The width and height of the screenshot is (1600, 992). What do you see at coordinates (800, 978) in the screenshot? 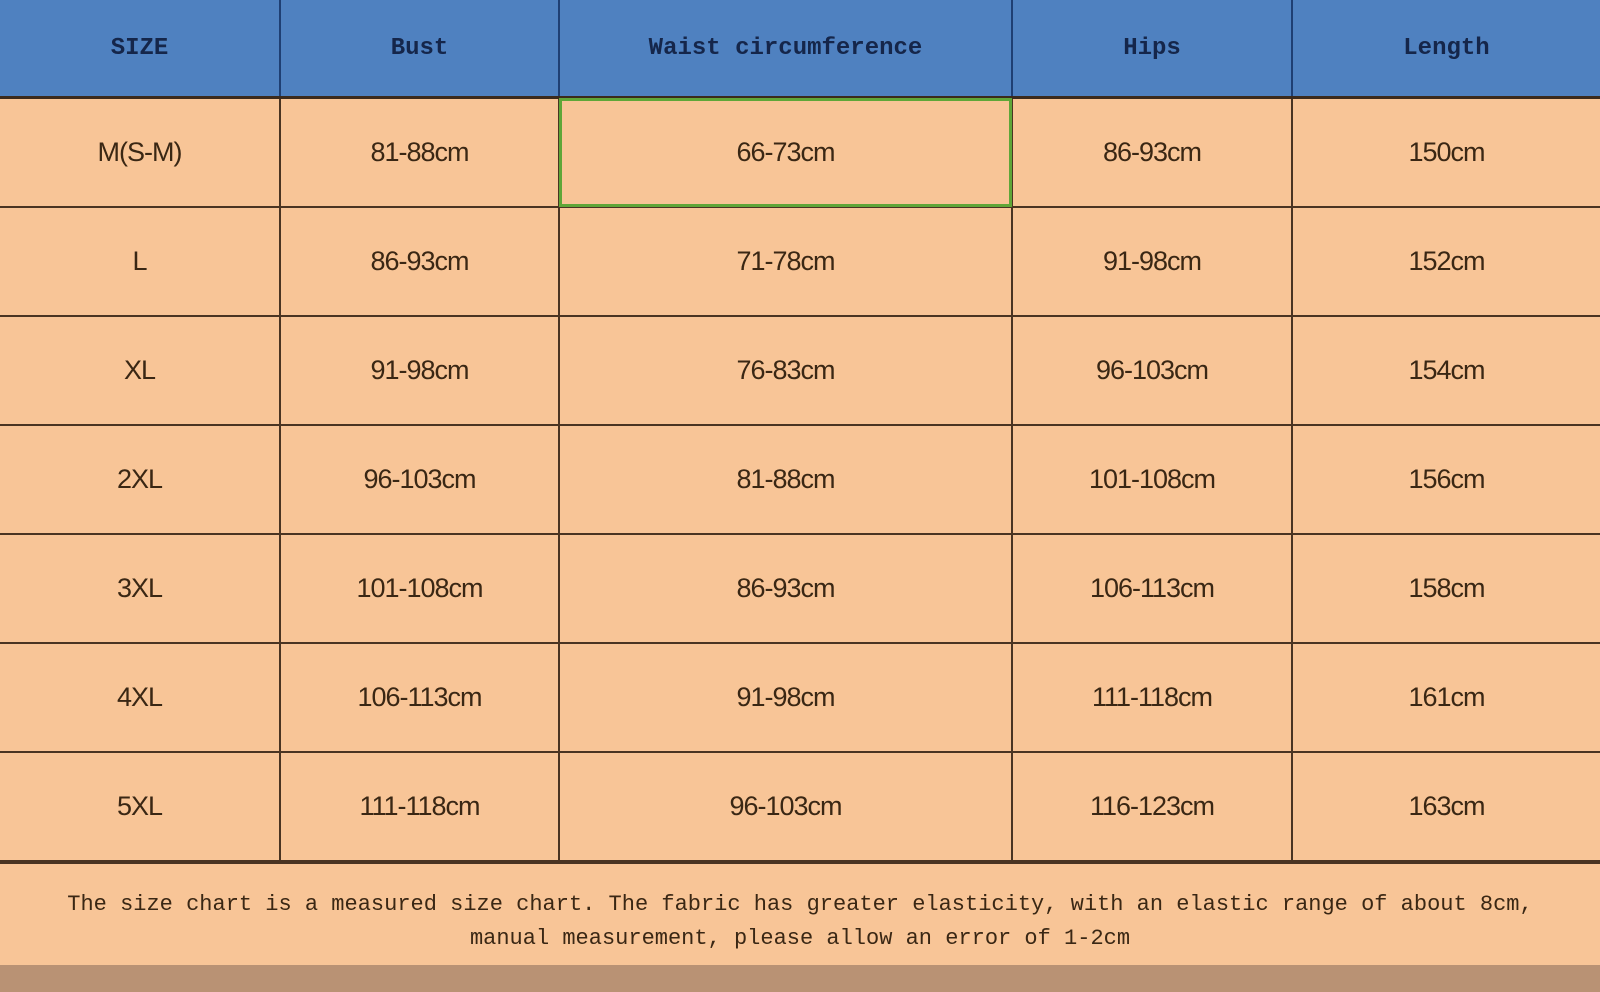
I see `bottom-strip` at bounding box center [800, 978].